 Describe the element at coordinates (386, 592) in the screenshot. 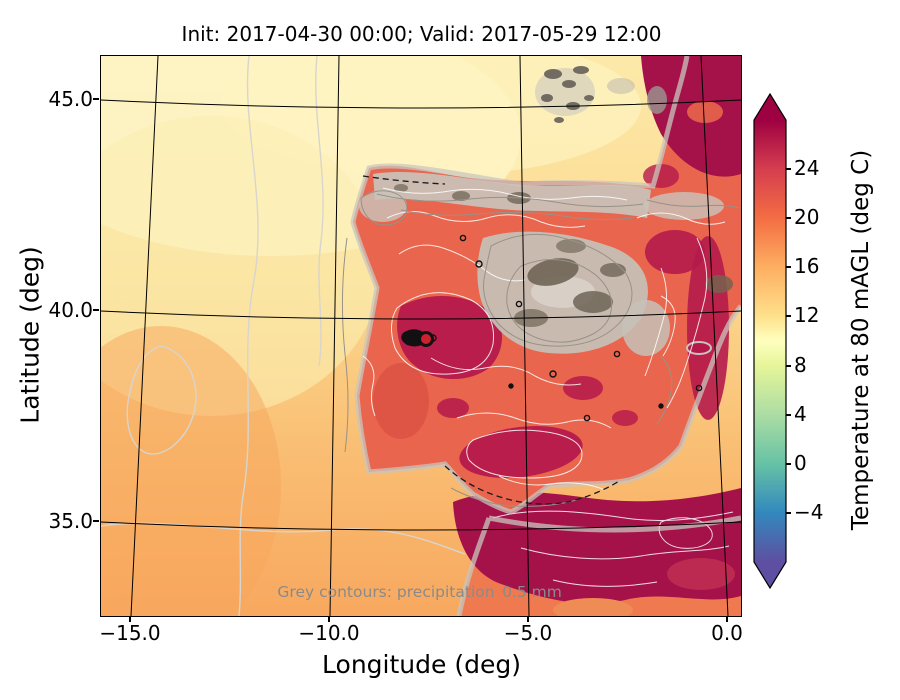

I see `precip-note-text: Grey contours: precipitation` at that location.